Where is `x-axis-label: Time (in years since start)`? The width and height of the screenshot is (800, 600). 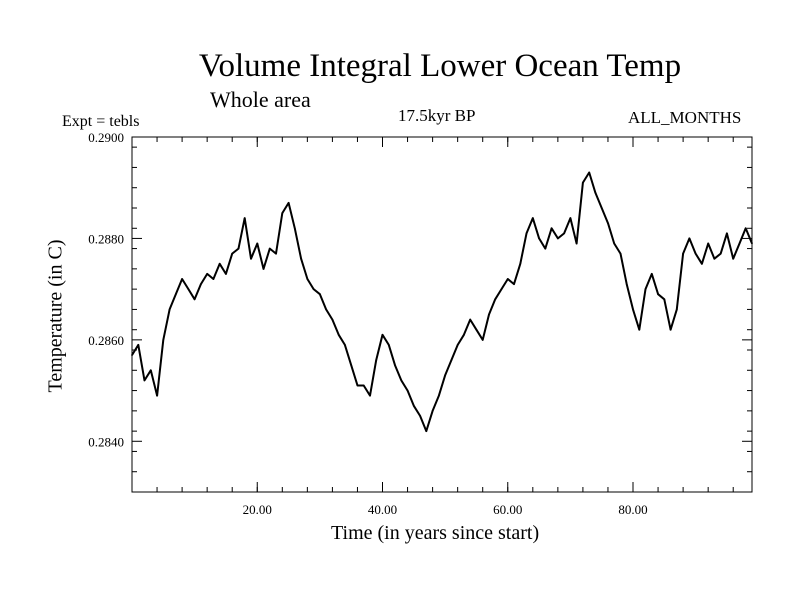 x-axis-label: Time (in years since start) is located at coordinates (435, 533).